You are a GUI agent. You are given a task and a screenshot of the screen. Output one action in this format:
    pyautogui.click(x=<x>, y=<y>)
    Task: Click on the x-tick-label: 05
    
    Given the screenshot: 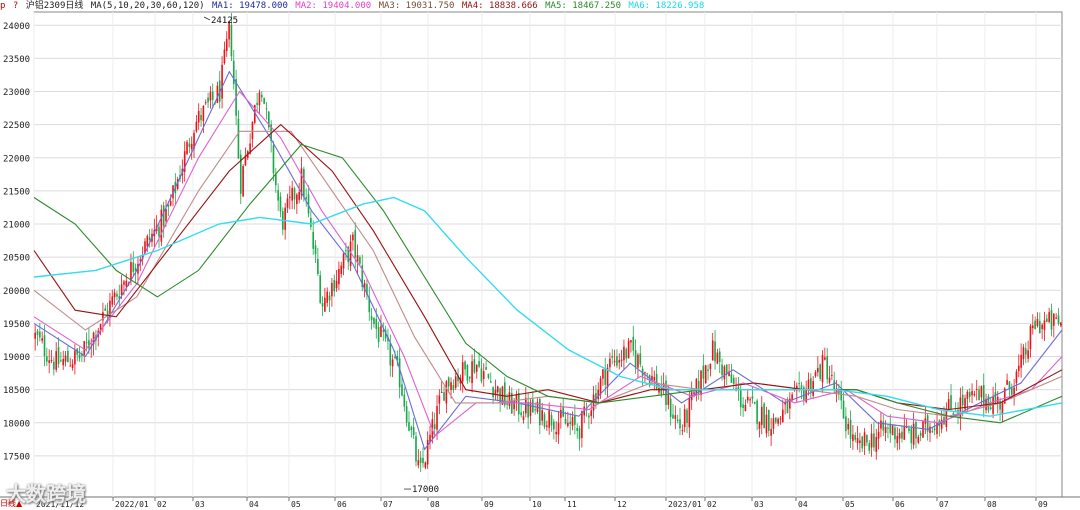 What is the action you would take?
    pyautogui.click(x=296, y=504)
    